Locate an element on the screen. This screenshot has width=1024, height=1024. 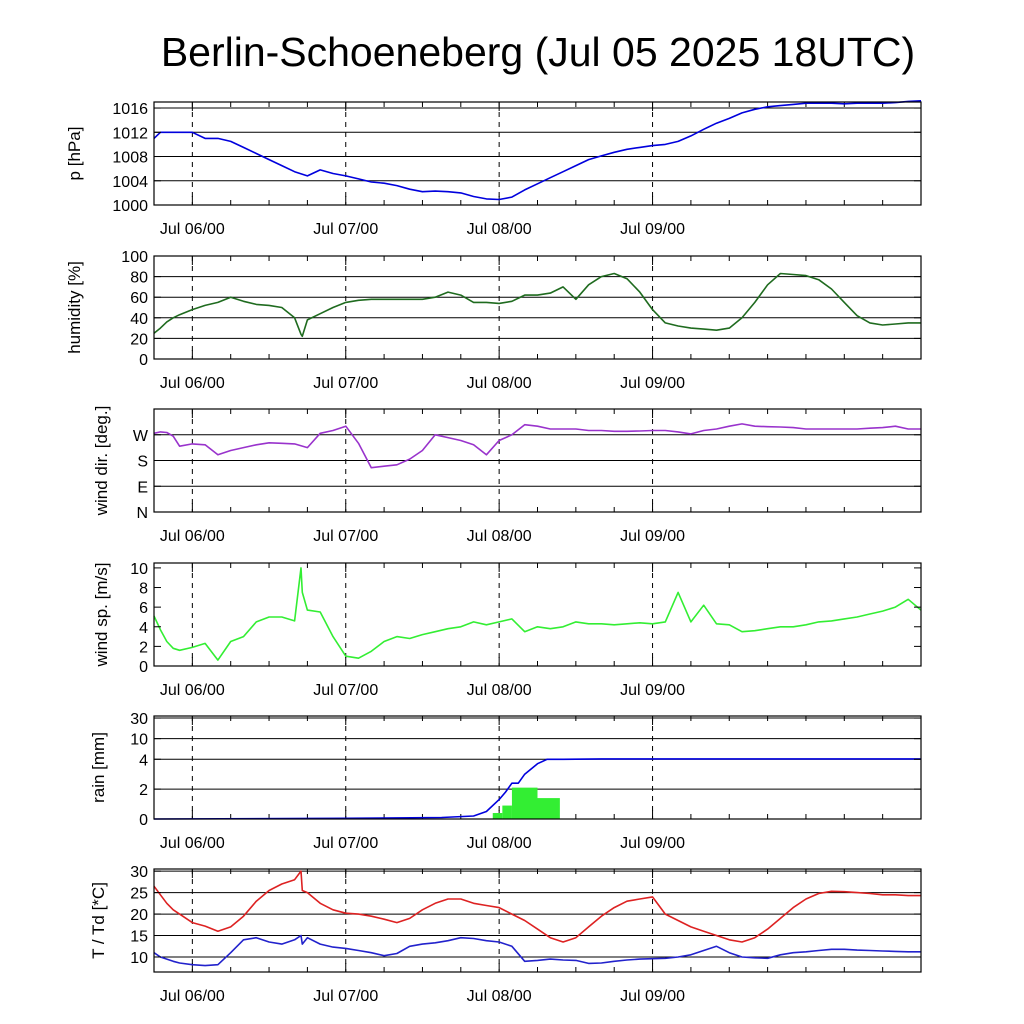
y-tick-label: 80 is located at coordinates (139, 278).